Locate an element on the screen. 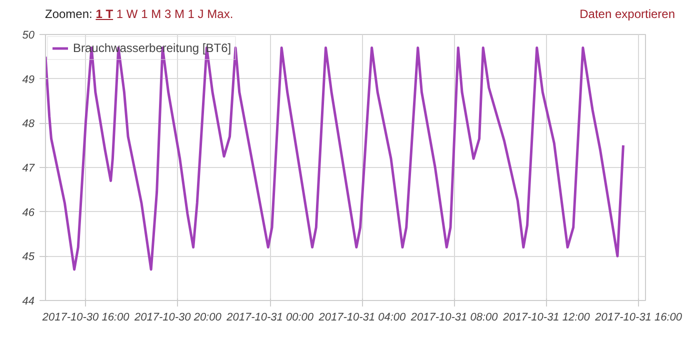 The image size is (689, 337). text: 1 W is located at coordinates (127, 14).